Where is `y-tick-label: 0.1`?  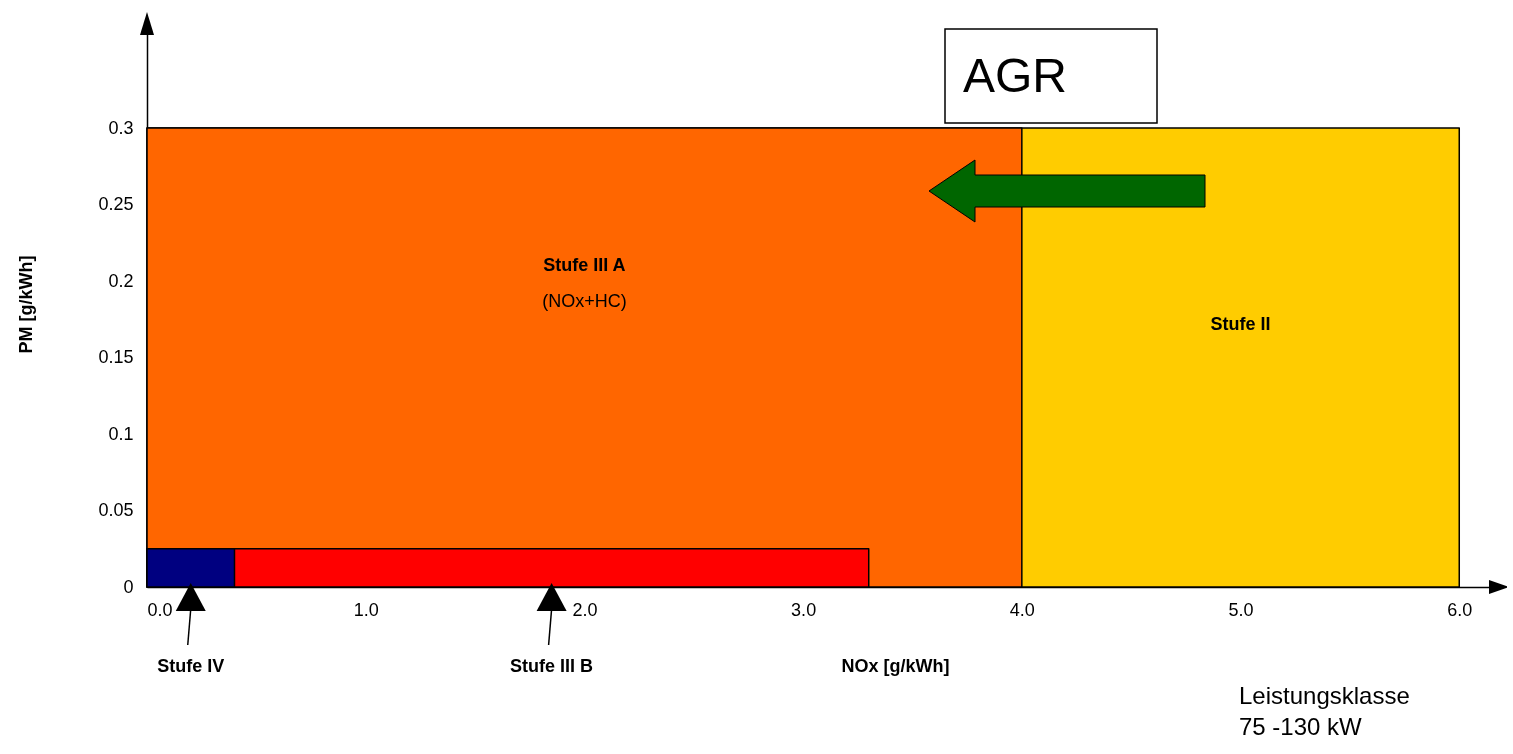
y-tick-label: 0.1 is located at coordinates (121, 433).